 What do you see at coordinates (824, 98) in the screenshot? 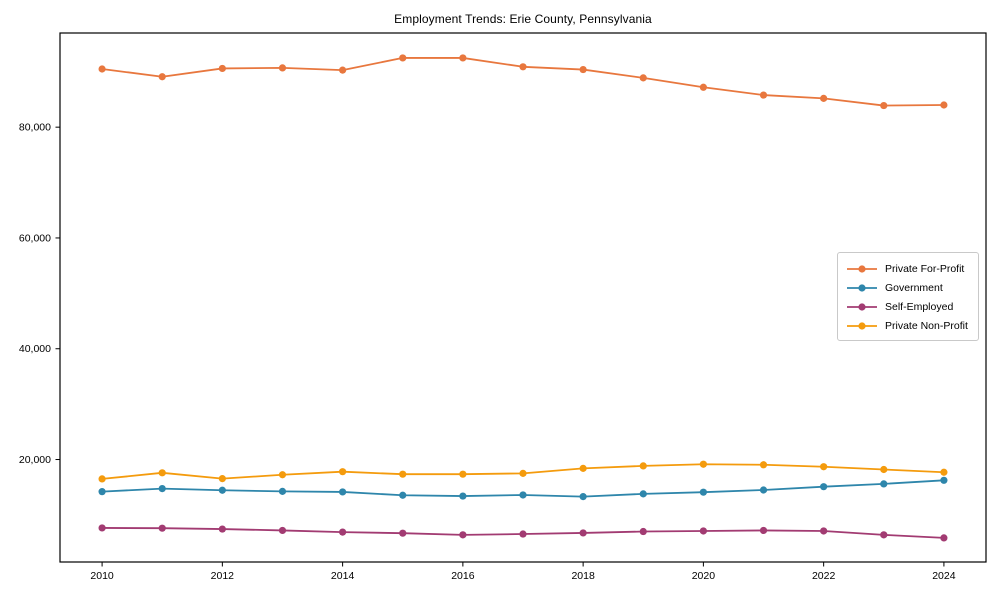
I see `marker-private-for-profit-2022` at bounding box center [824, 98].